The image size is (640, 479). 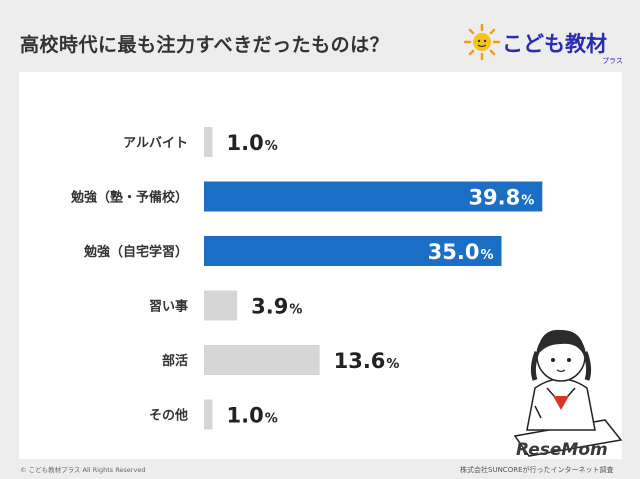 I want to click on brand-logo: こども教材 プラス, so click(x=547, y=43).